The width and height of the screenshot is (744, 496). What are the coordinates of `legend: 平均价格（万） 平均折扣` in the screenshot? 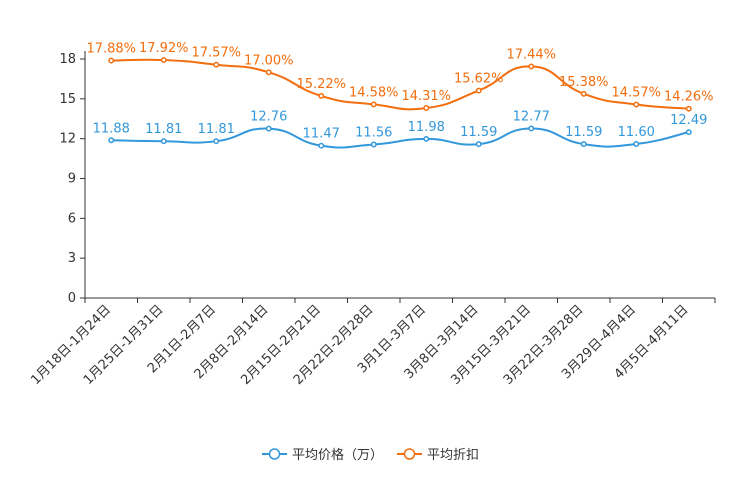 It's located at (370, 455).